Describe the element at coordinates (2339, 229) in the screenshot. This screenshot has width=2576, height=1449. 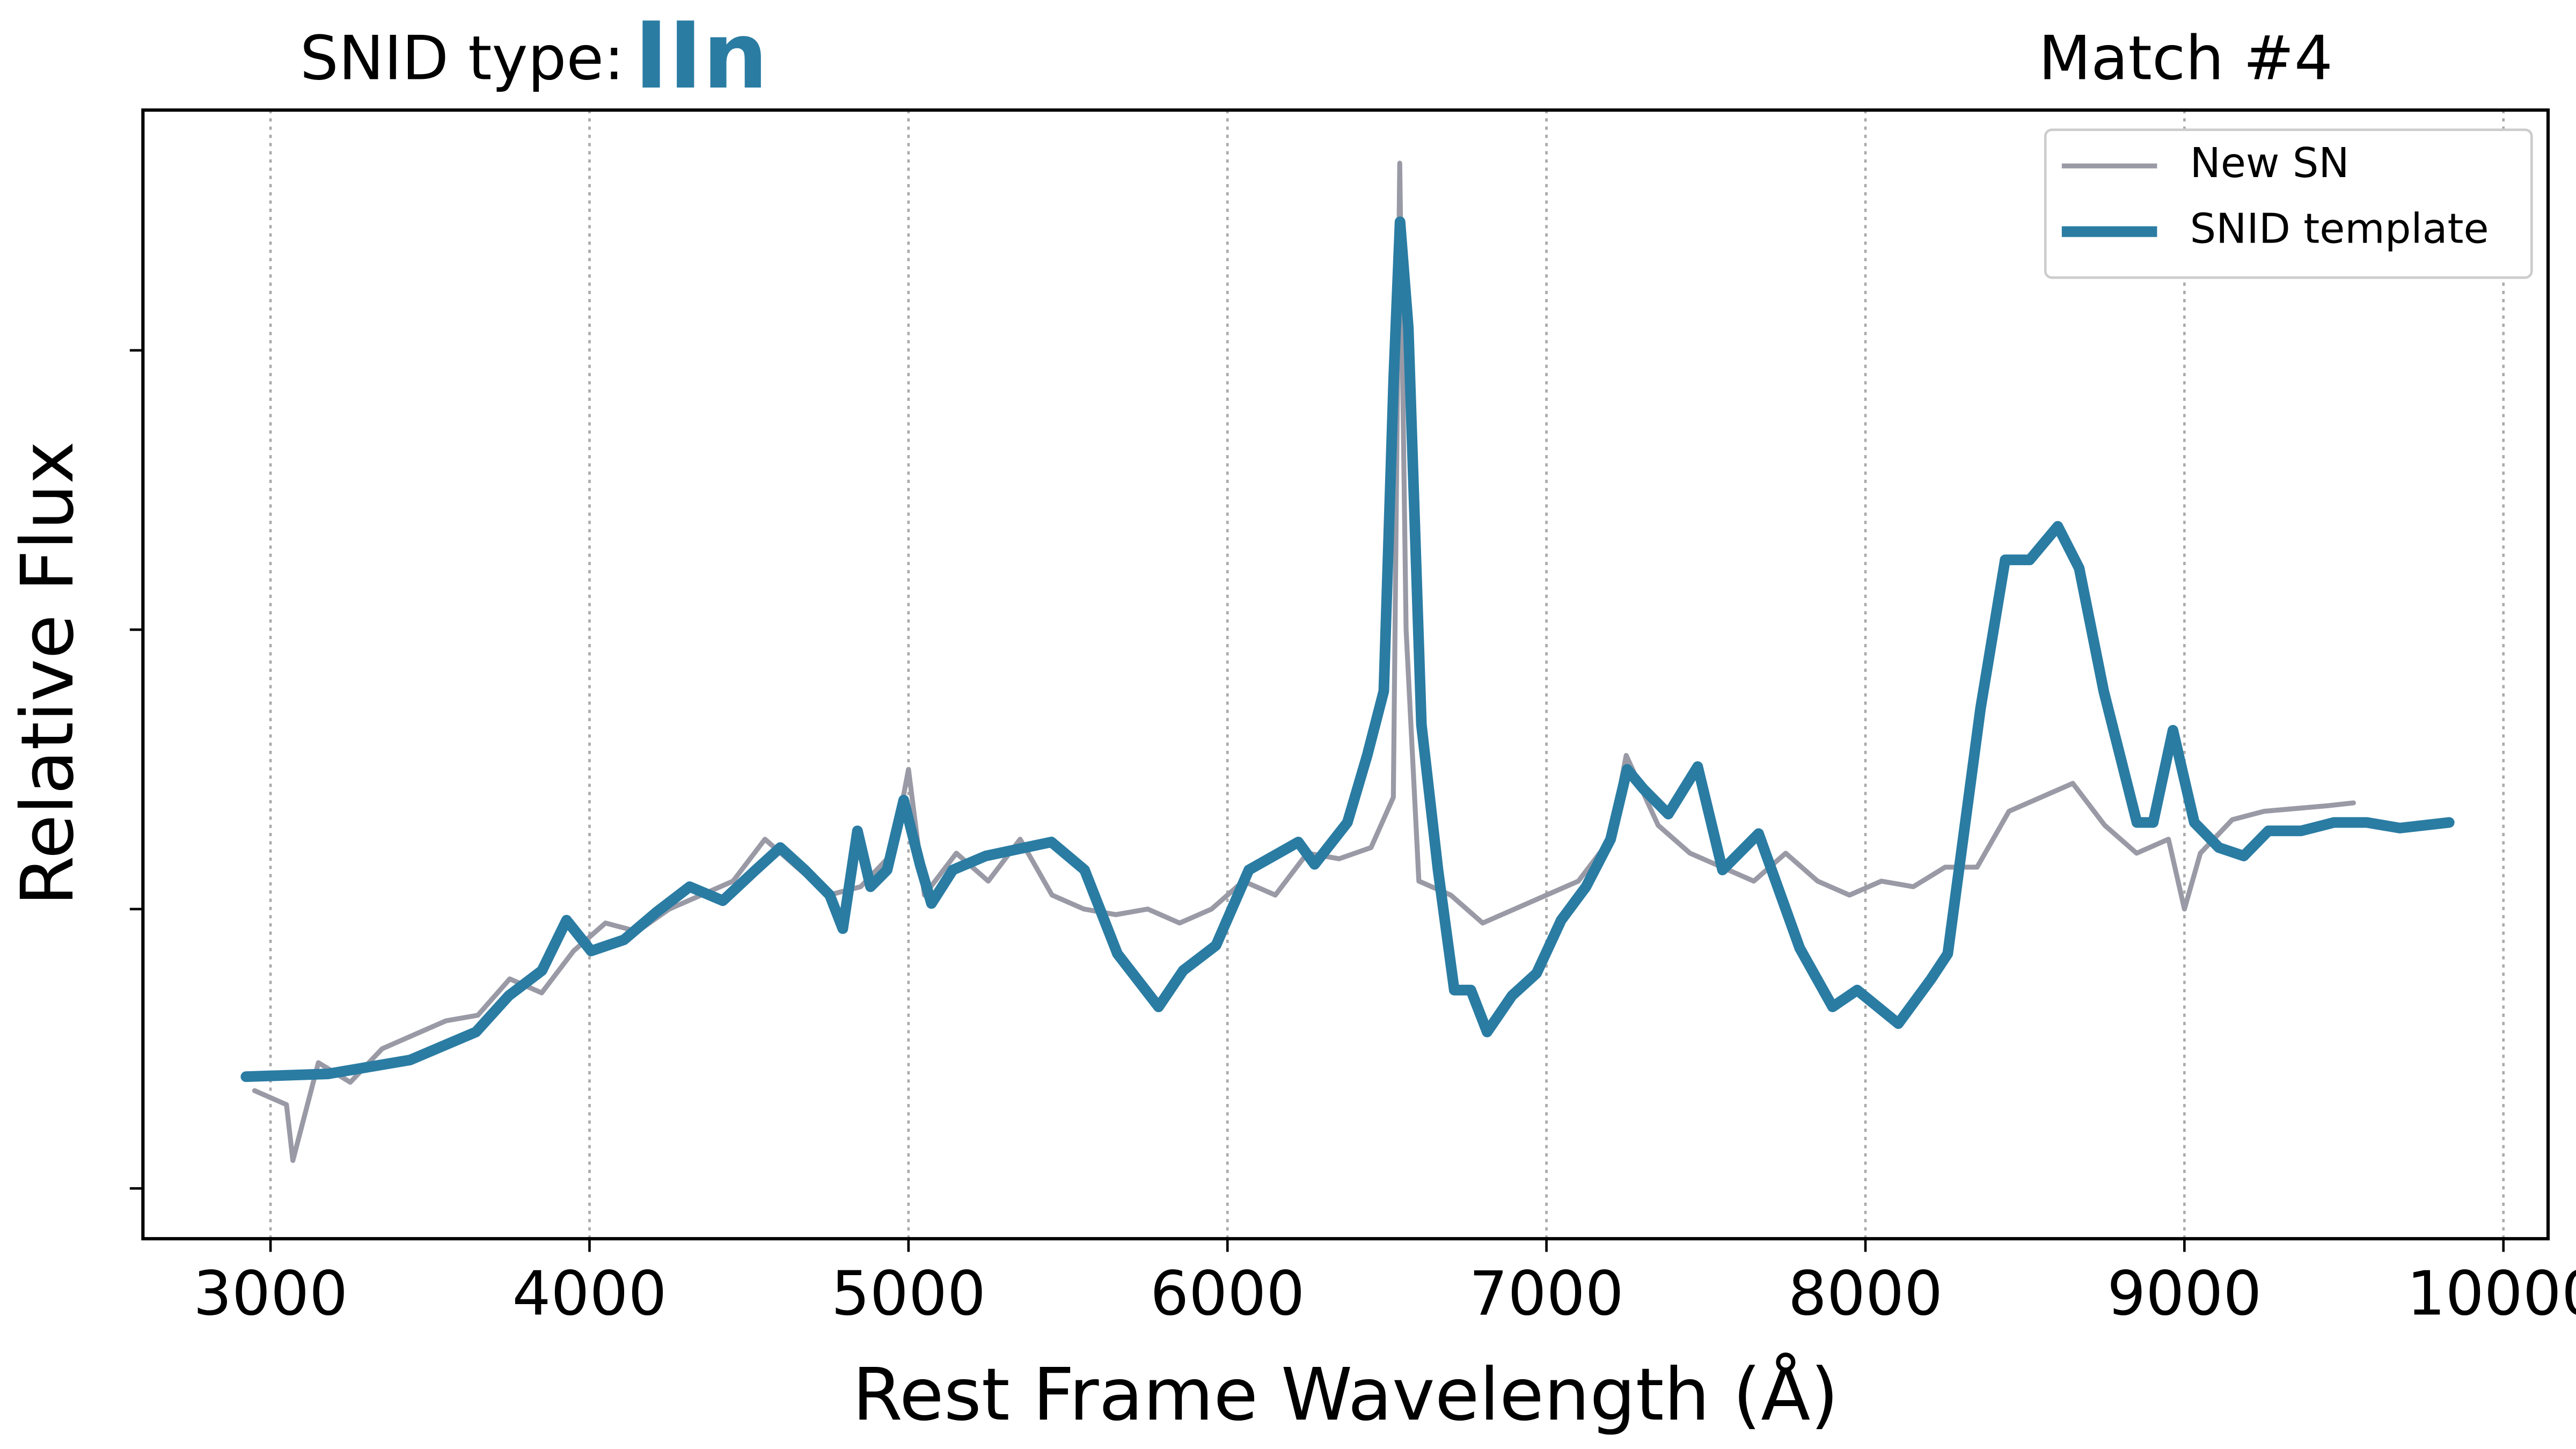
I see `legend-label: SNID template` at that location.